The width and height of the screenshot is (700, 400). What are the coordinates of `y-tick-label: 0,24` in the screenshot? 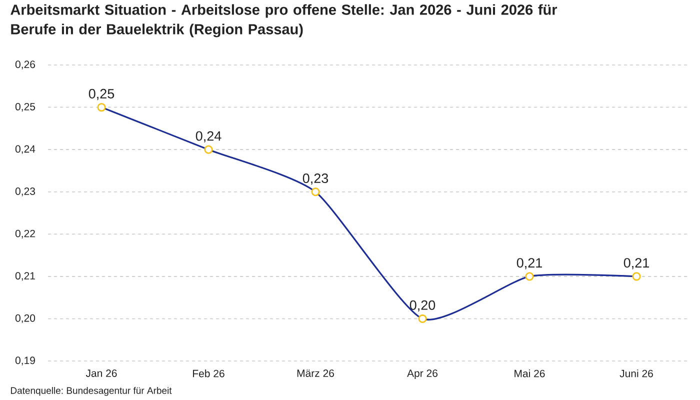 It's located at (25, 149).